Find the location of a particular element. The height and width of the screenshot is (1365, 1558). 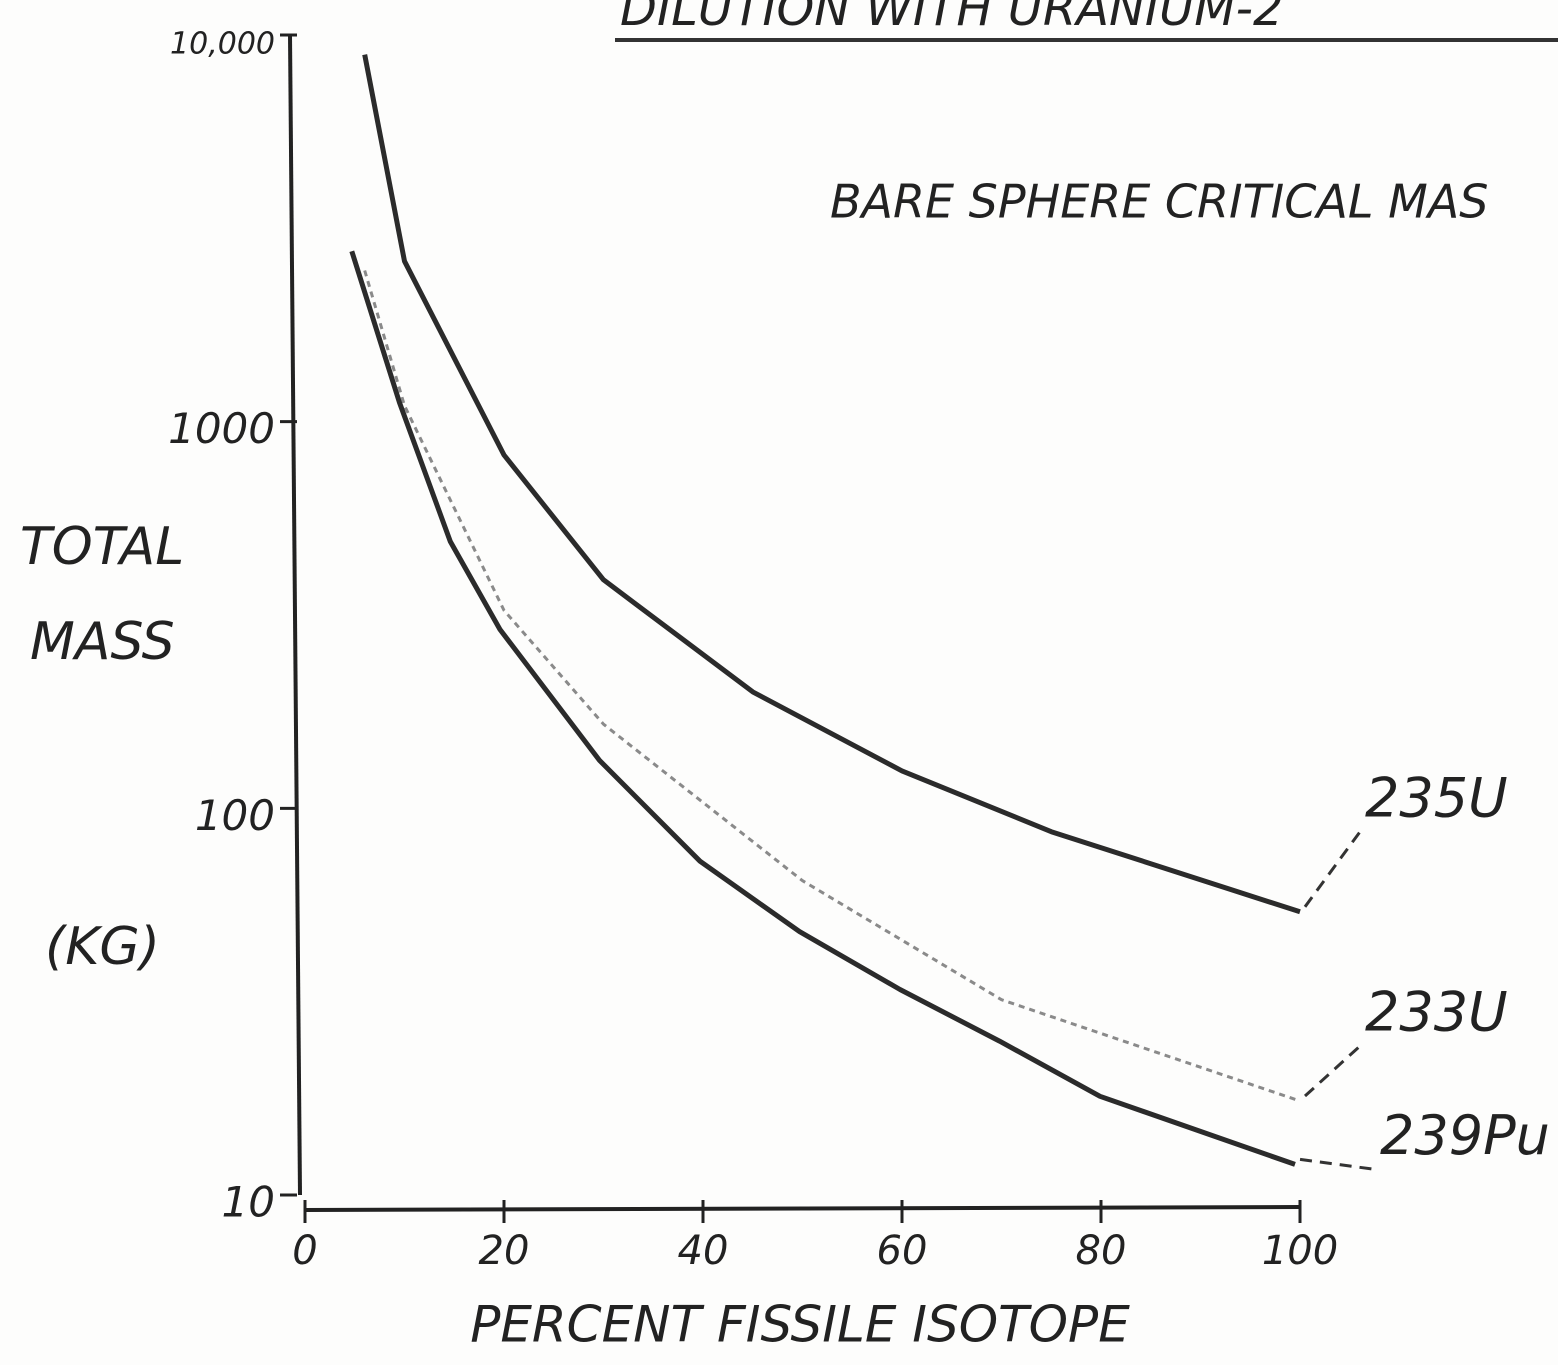

x-tick-label: 60 is located at coordinates (902, 1251).